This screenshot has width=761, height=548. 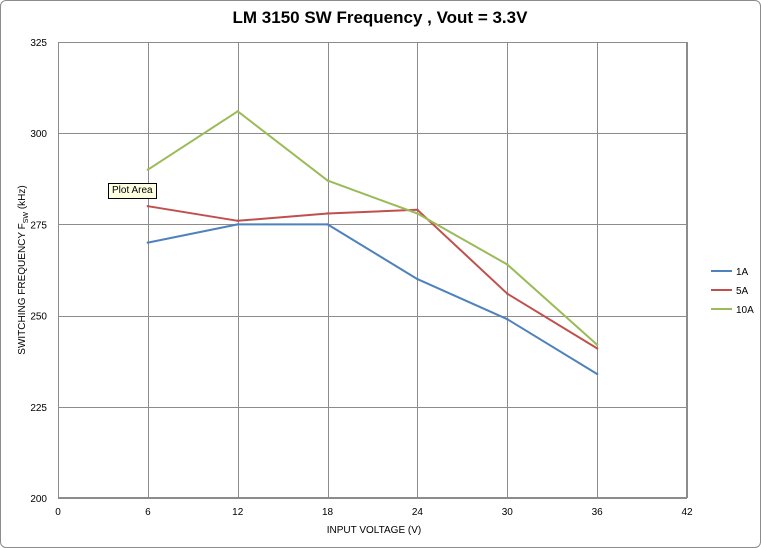 What do you see at coordinates (687, 512) in the screenshot?
I see `x-tick-label: 42` at bounding box center [687, 512].